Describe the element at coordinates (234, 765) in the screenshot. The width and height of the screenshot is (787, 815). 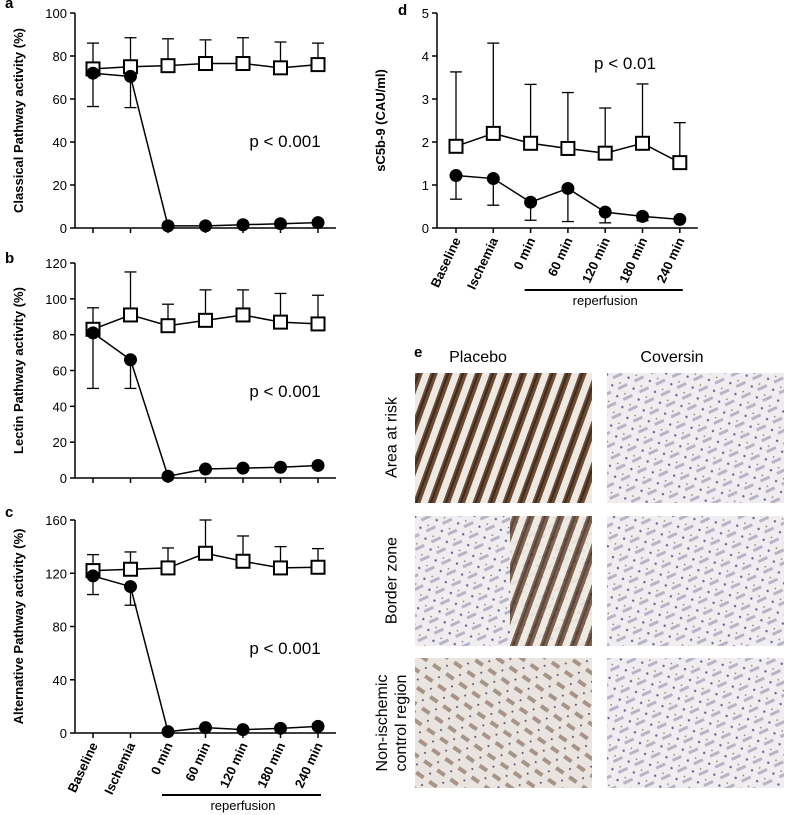
I see `x-tick-label: 120 min` at that location.